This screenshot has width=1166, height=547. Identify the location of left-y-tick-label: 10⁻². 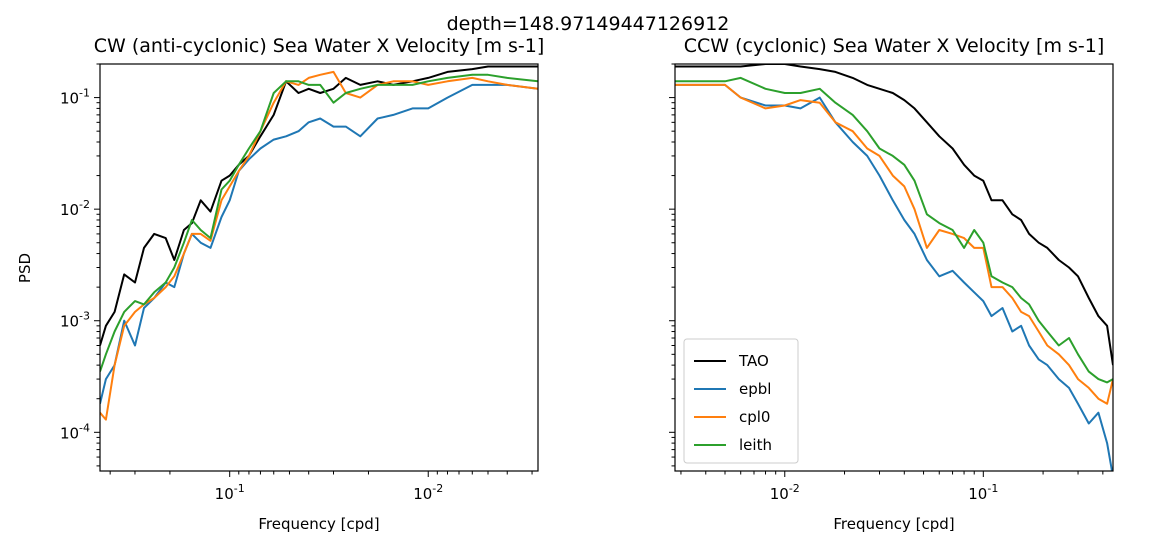
(75, 208).